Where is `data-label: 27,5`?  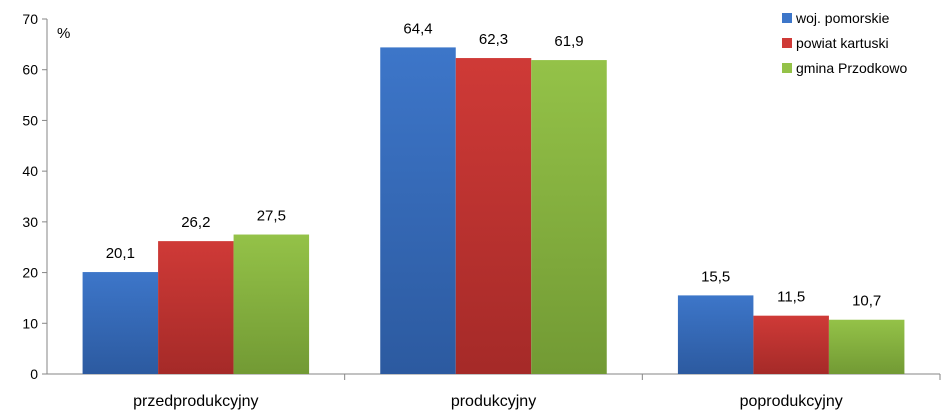 data-label: 27,5 is located at coordinates (271, 216).